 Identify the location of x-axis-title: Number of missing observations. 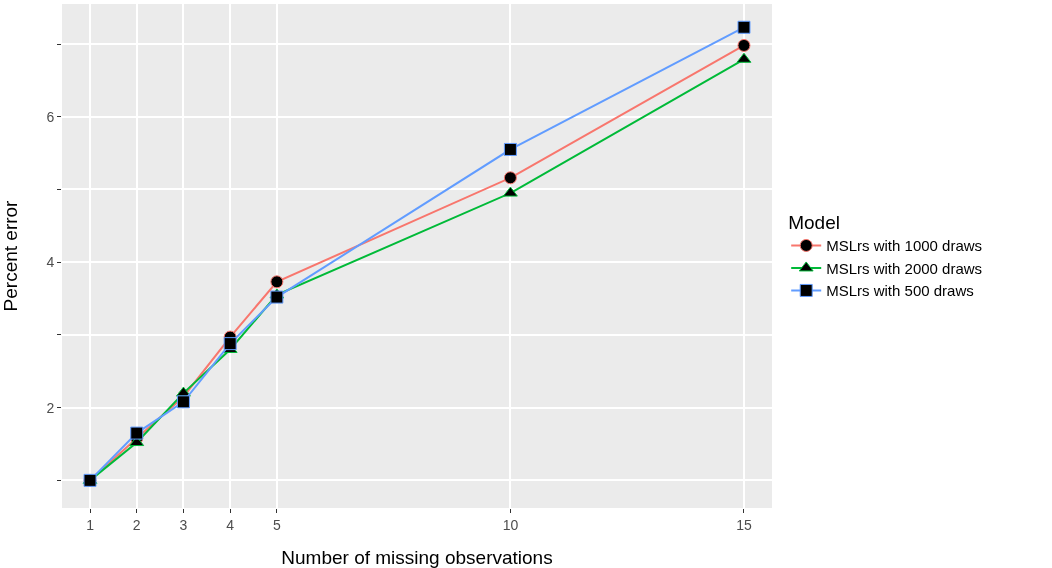
(417, 557).